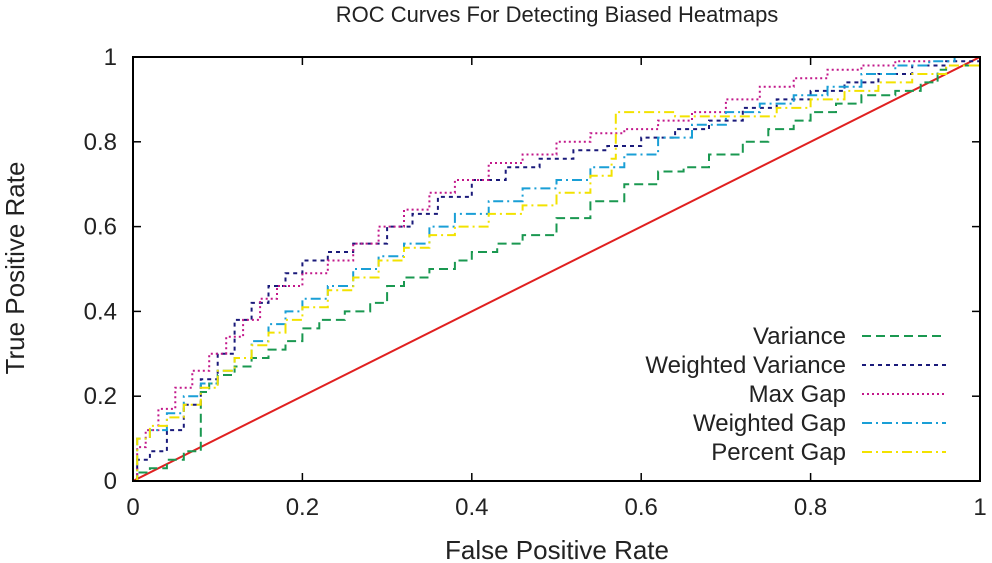 This screenshot has width=992, height=563. What do you see at coordinates (799, 336) in the screenshot?
I see `legend-label-variance: Variance` at bounding box center [799, 336].